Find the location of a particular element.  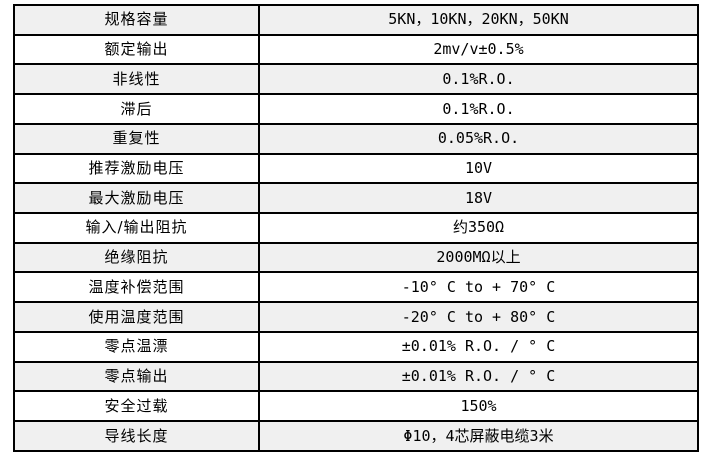

table-row: 零点输出 ±0.01% R.O. / ° C is located at coordinates (356, 376).